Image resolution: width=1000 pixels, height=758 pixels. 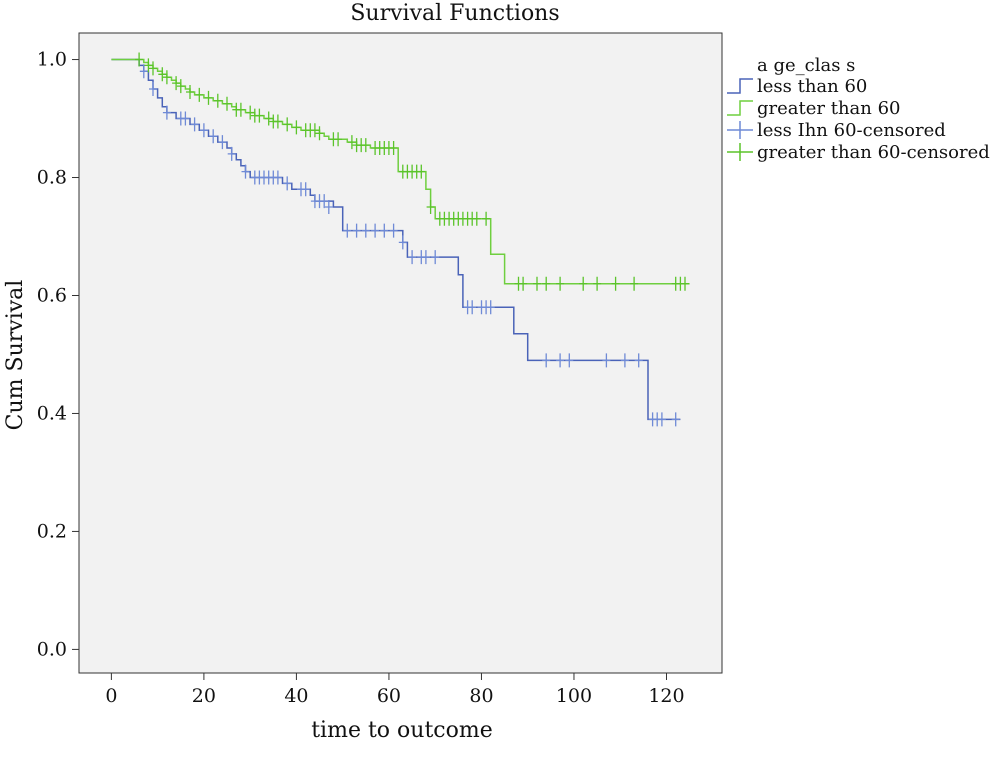 What do you see at coordinates (111, 696) in the screenshot?
I see `x-tick-label: 0` at bounding box center [111, 696].